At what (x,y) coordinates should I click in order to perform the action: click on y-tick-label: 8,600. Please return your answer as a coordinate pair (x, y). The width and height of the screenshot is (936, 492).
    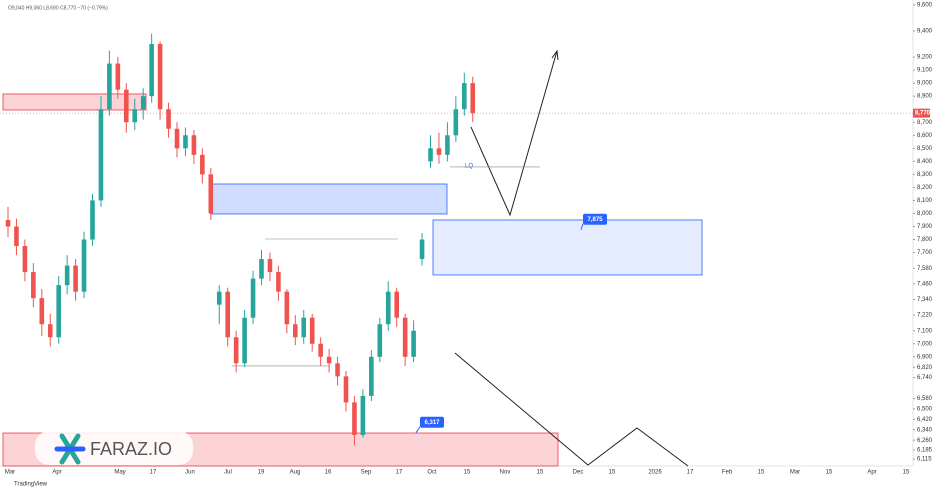
    Looking at the image, I should click on (925, 136).